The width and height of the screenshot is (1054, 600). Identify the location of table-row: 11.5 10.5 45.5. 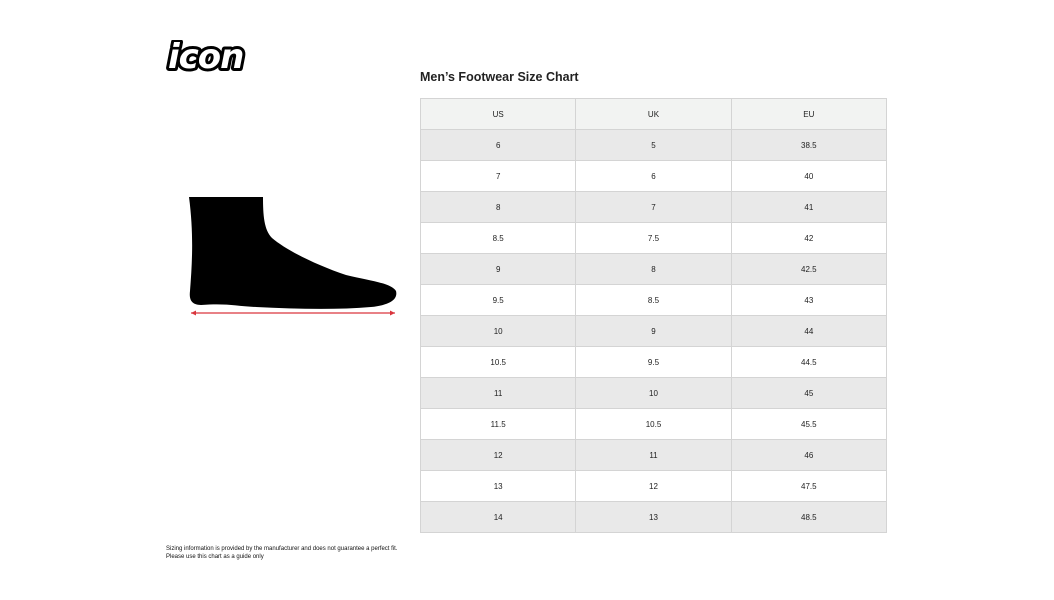
(653, 424).